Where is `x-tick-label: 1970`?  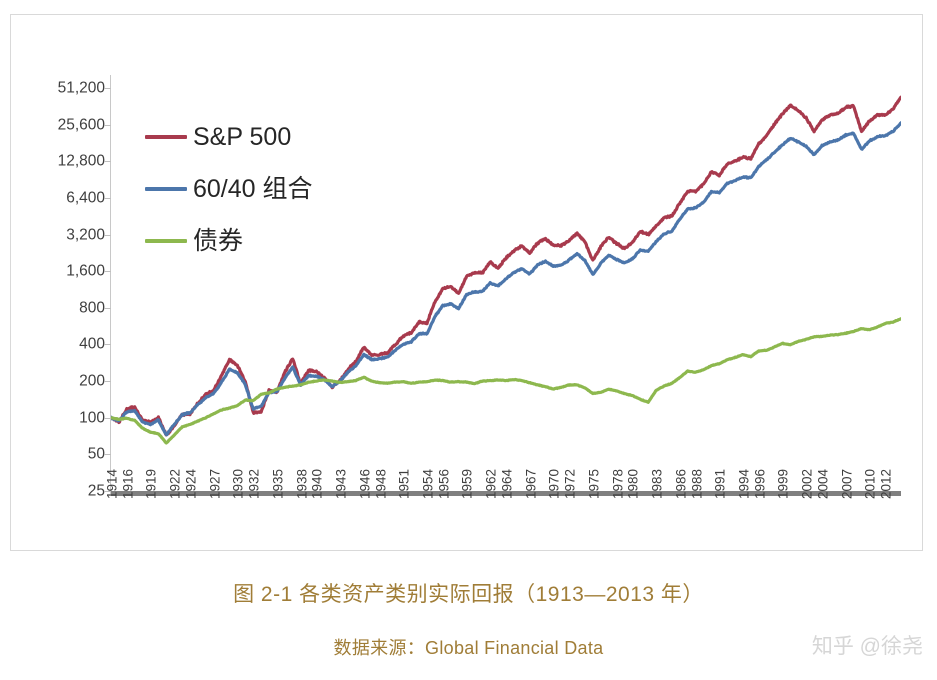 x-tick-label: 1970 is located at coordinates (554, 483).